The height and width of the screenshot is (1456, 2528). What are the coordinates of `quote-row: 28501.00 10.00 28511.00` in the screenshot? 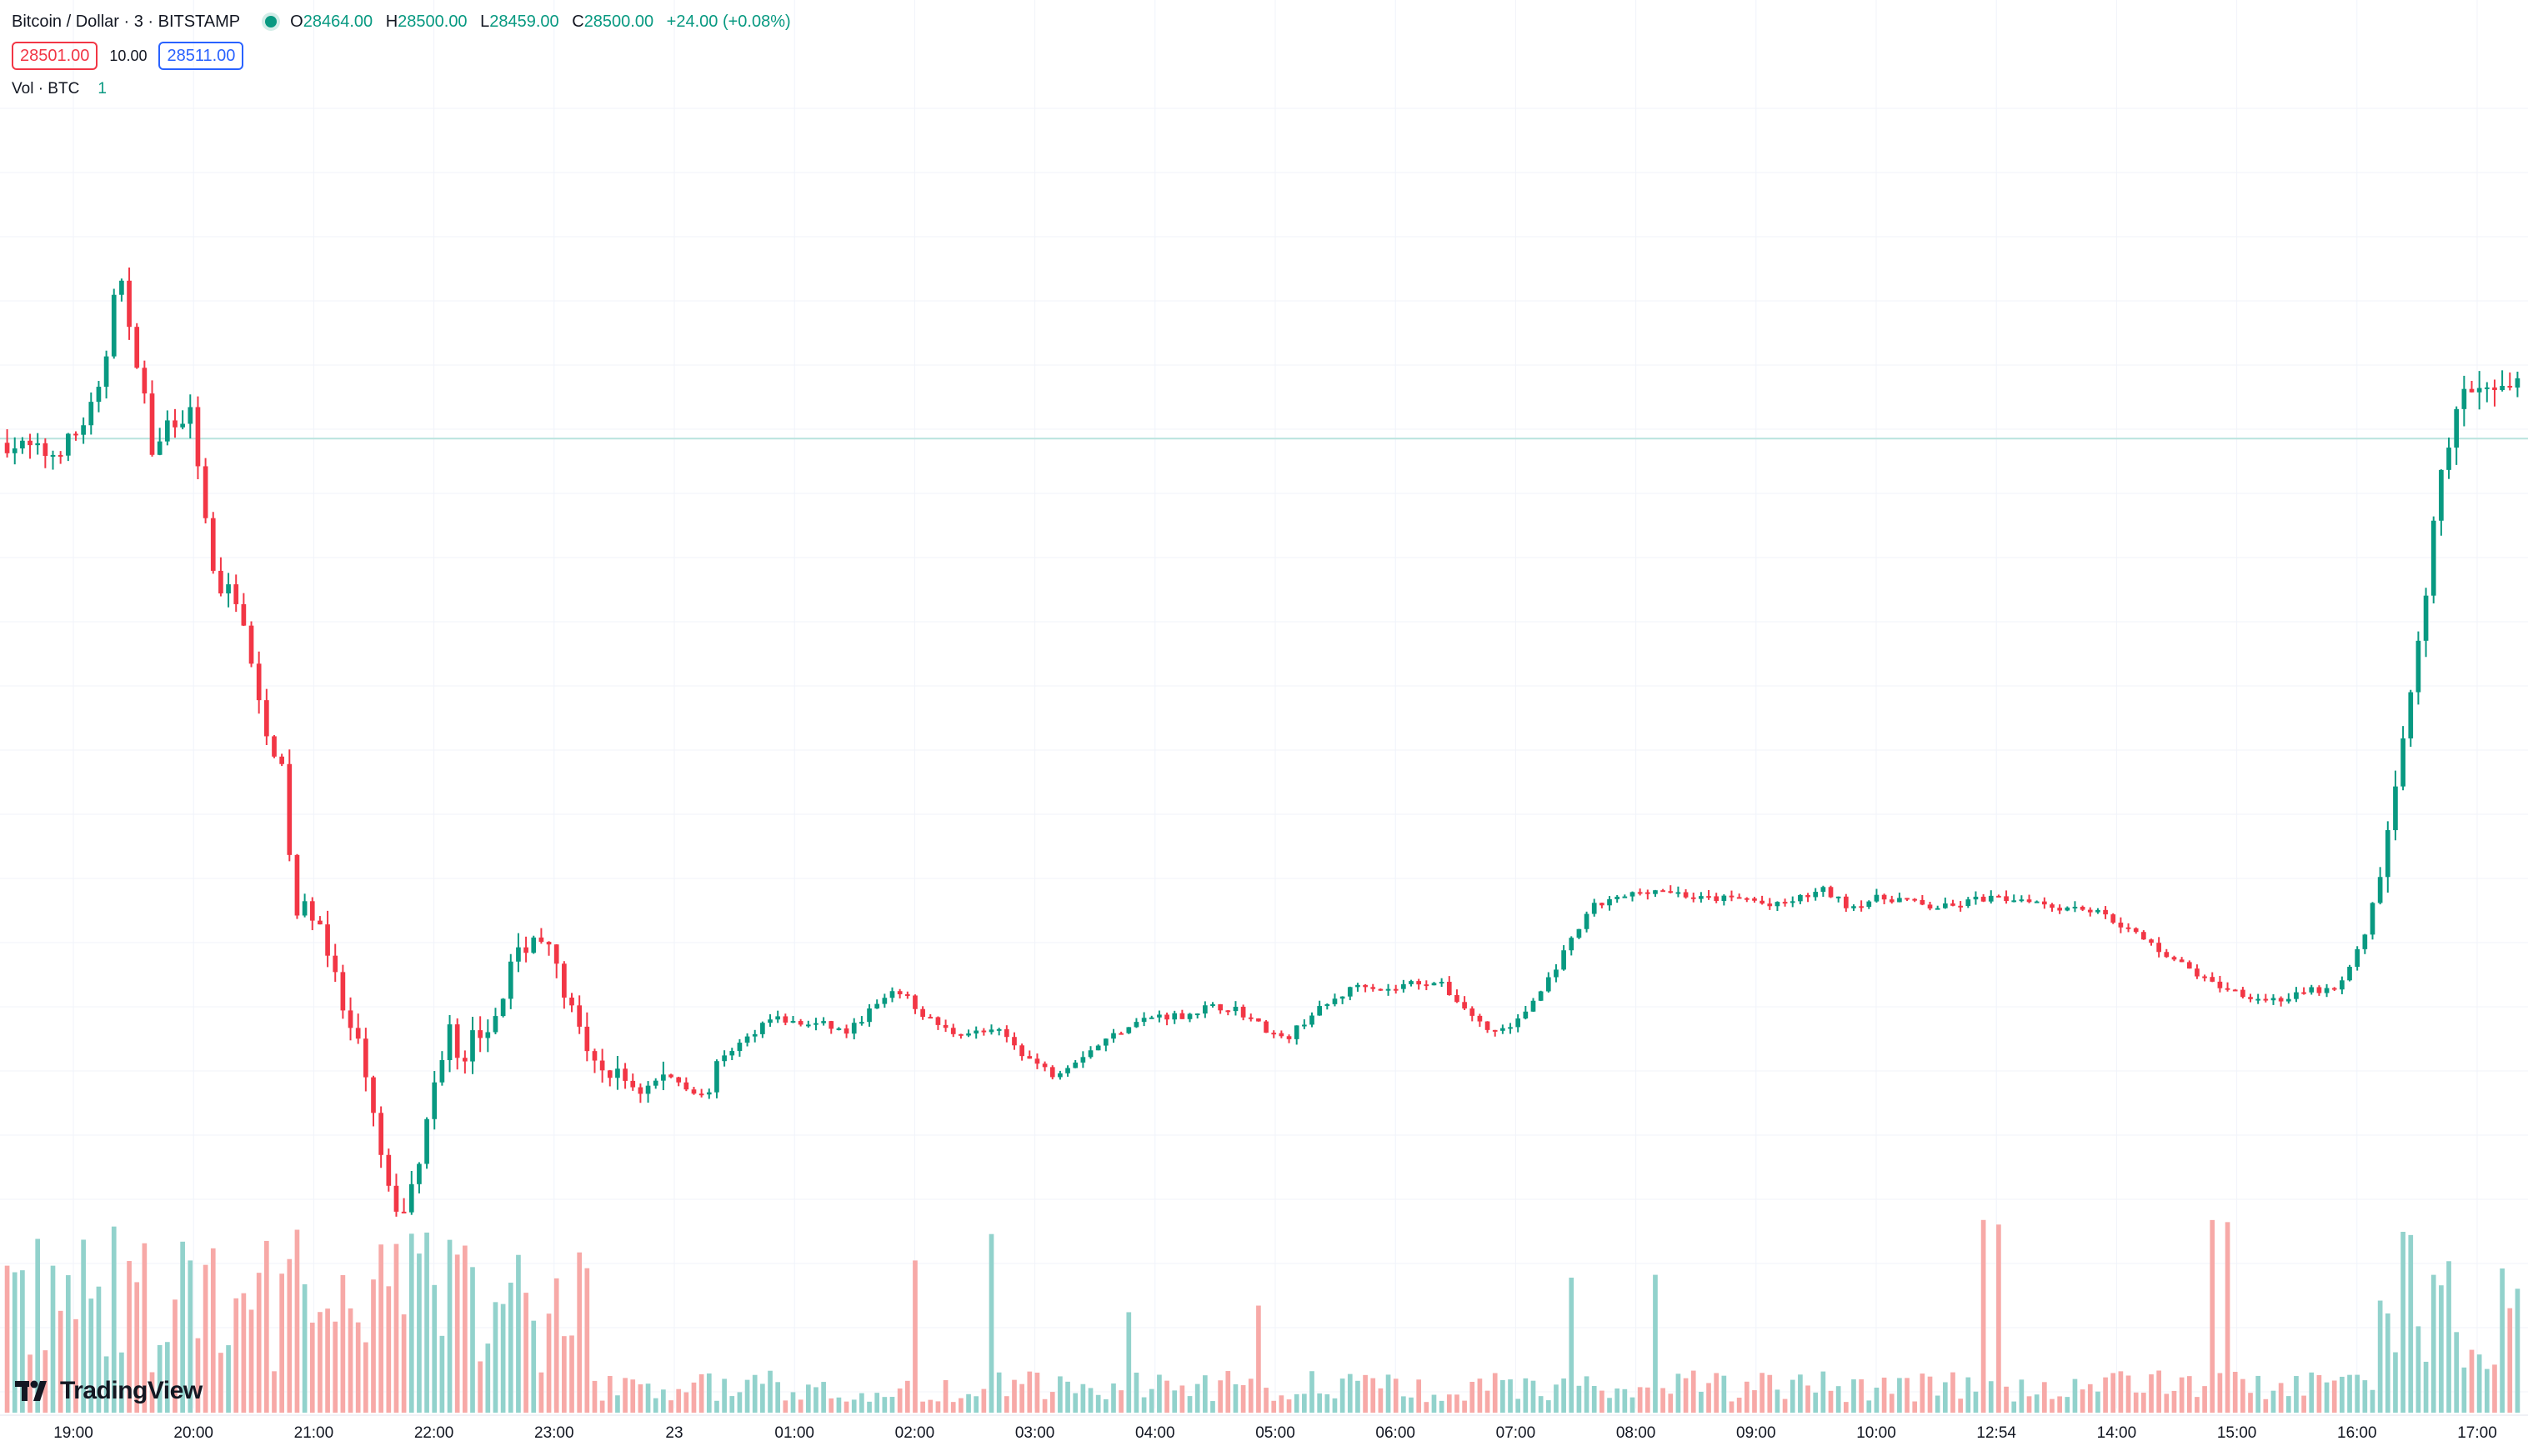 It's located at (128, 56).